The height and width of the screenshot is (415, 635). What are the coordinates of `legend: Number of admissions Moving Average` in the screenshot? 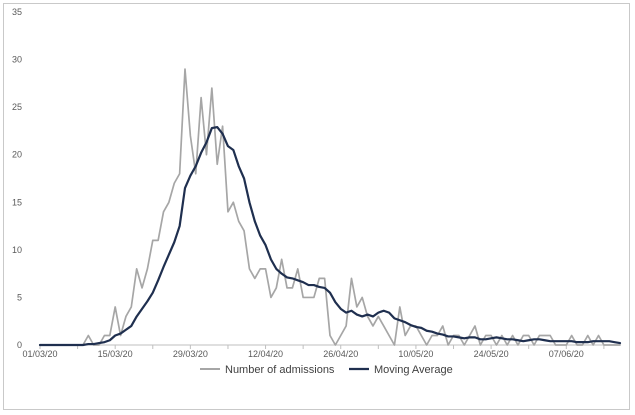 It's located at (326, 370).